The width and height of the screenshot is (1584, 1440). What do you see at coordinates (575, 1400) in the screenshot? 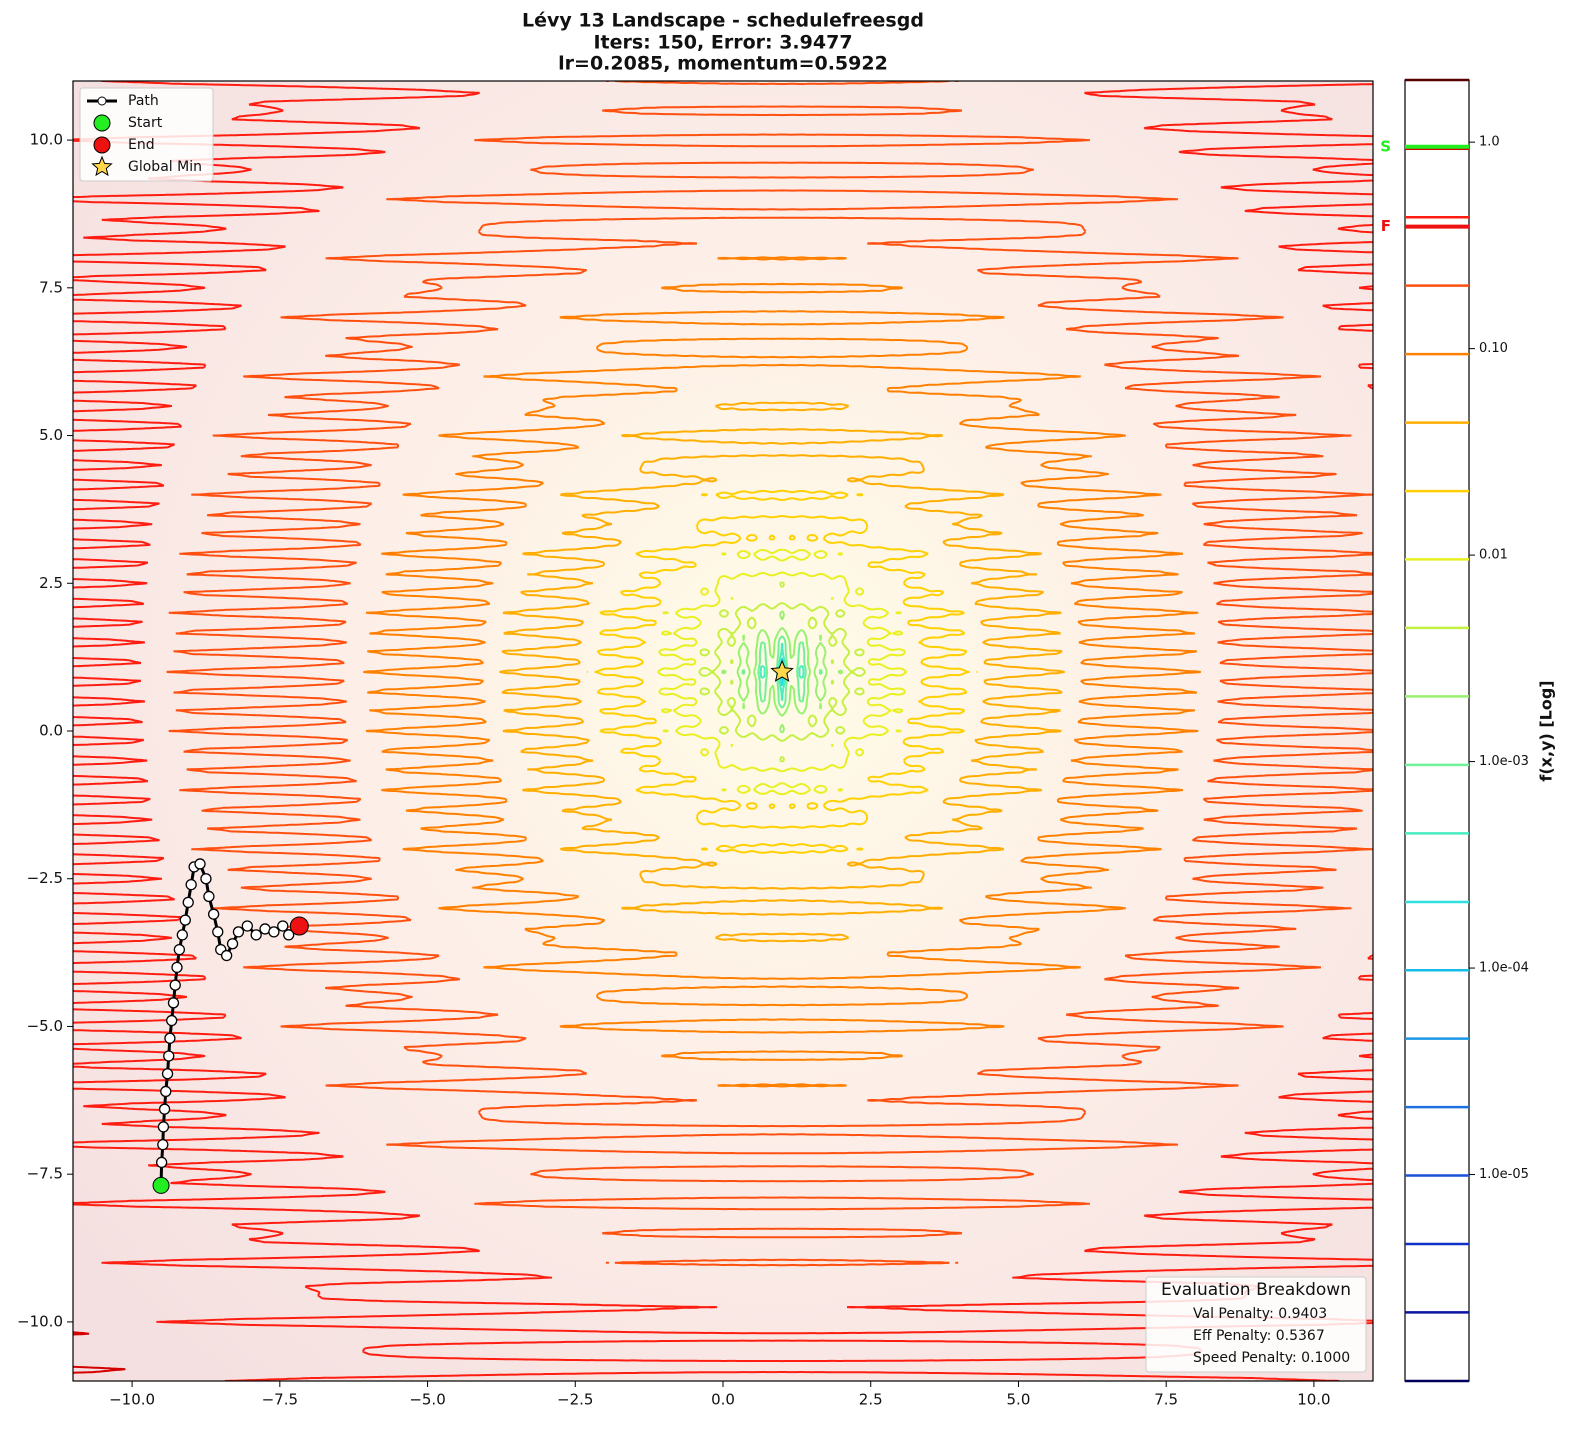
I see `x-tick-label: −2.5` at bounding box center [575, 1400].